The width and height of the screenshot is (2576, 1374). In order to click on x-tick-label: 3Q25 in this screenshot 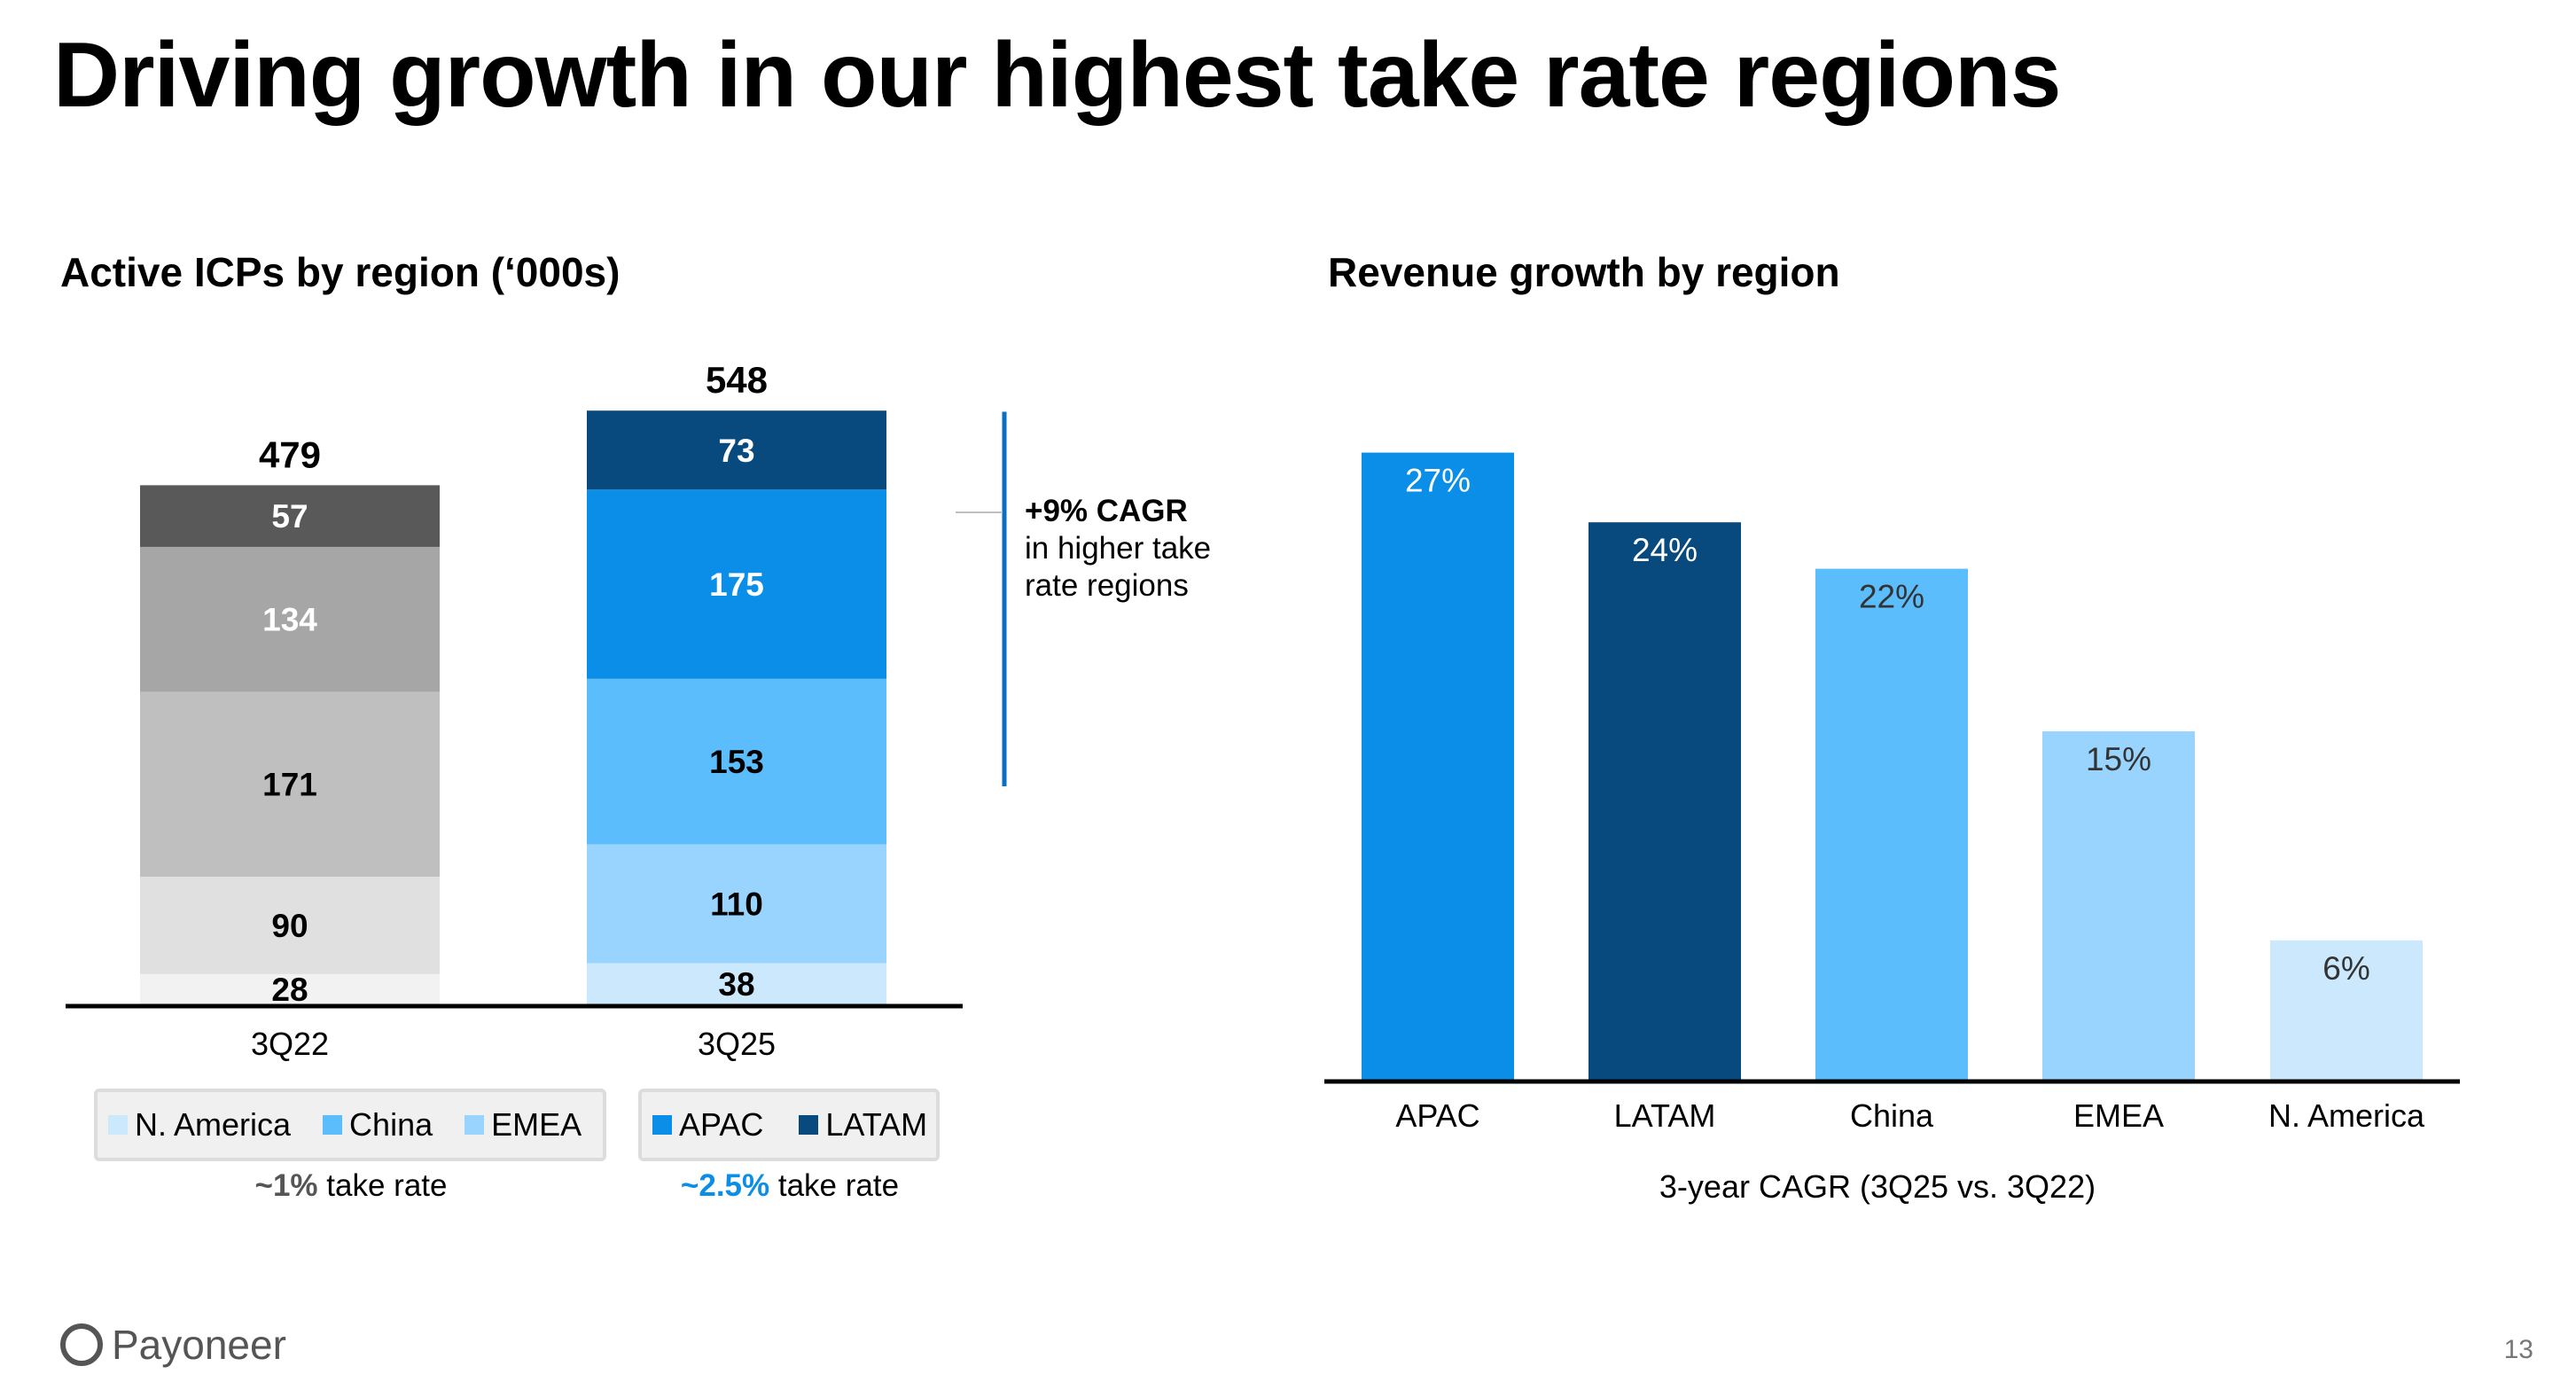, I will do `click(737, 1044)`.